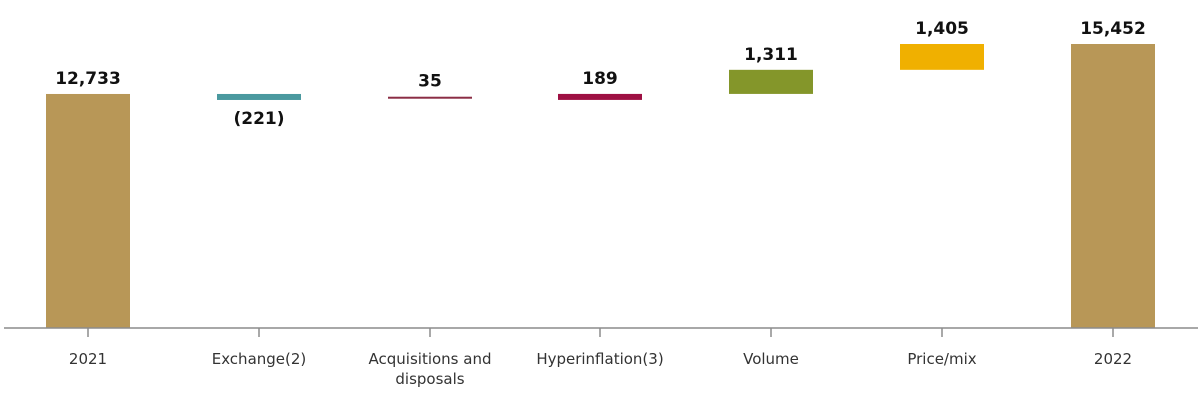 The height and width of the screenshot is (400, 1200). Describe the element at coordinates (88, 79) in the screenshot. I see `value-label-0: 12,733` at that location.